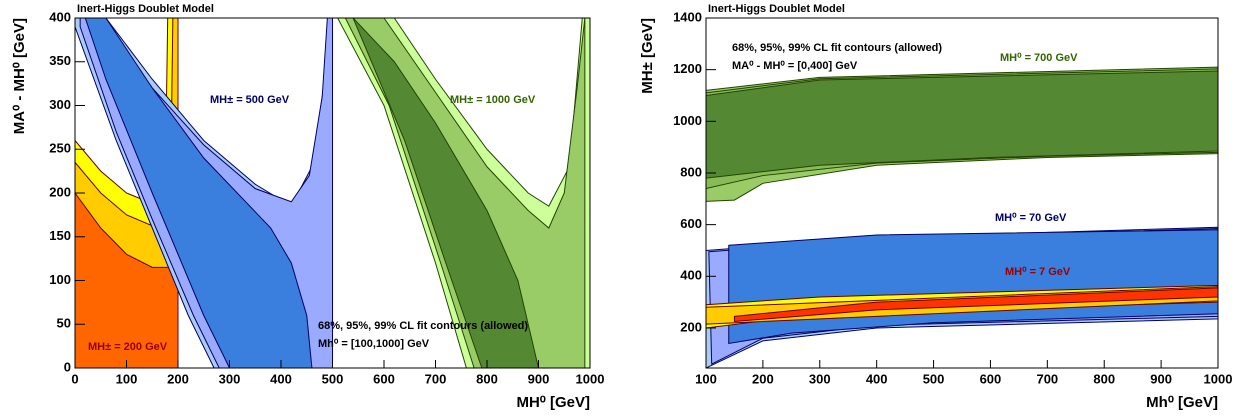 The width and height of the screenshot is (1246, 417). I want to click on x-tick-label: 0, so click(74, 378).